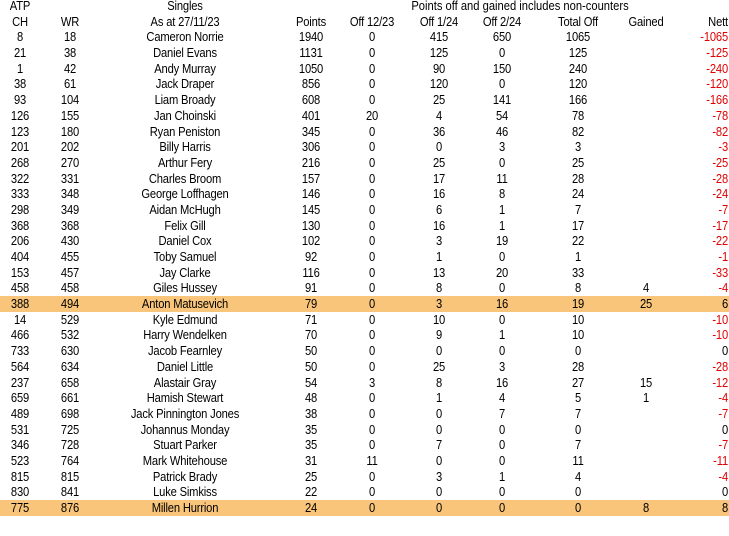 The height and width of the screenshot is (536, 729). What do you see at coordinates (364, 147) in the screenshot?
I see `table-row: 201 202 Billy Harris 306 0 0 3 3 -3` at bounding box center [364, 147].